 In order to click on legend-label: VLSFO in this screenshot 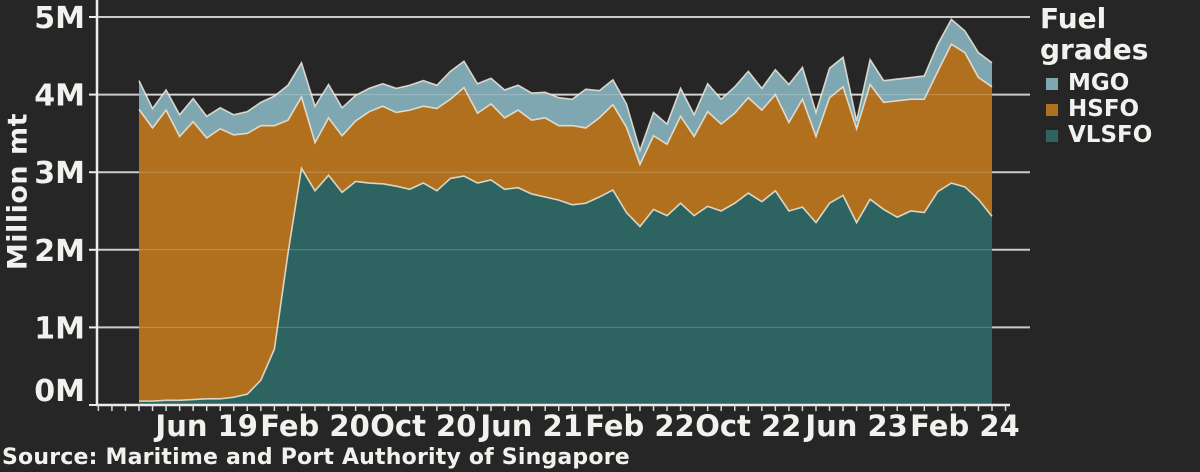, I will do `click(1110, 135)`.